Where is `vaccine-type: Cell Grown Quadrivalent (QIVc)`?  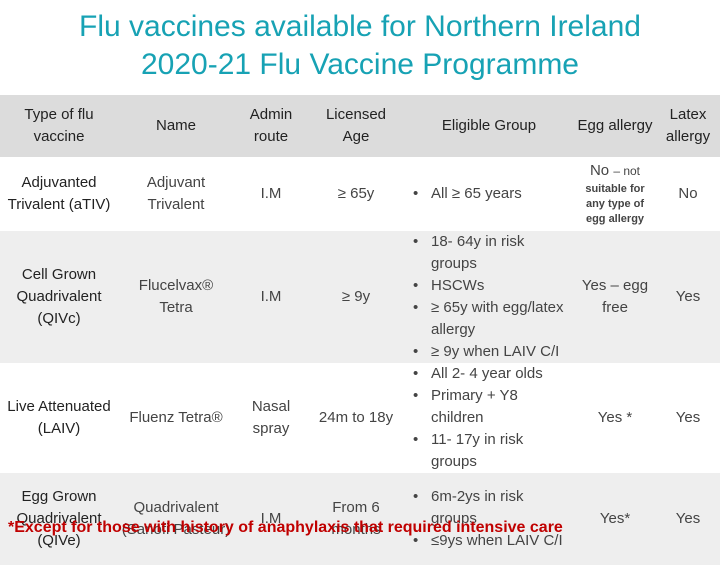 vaccine-type: Cell Grown Quadrivalent (QIVc) is located at coordinates (59, 297).